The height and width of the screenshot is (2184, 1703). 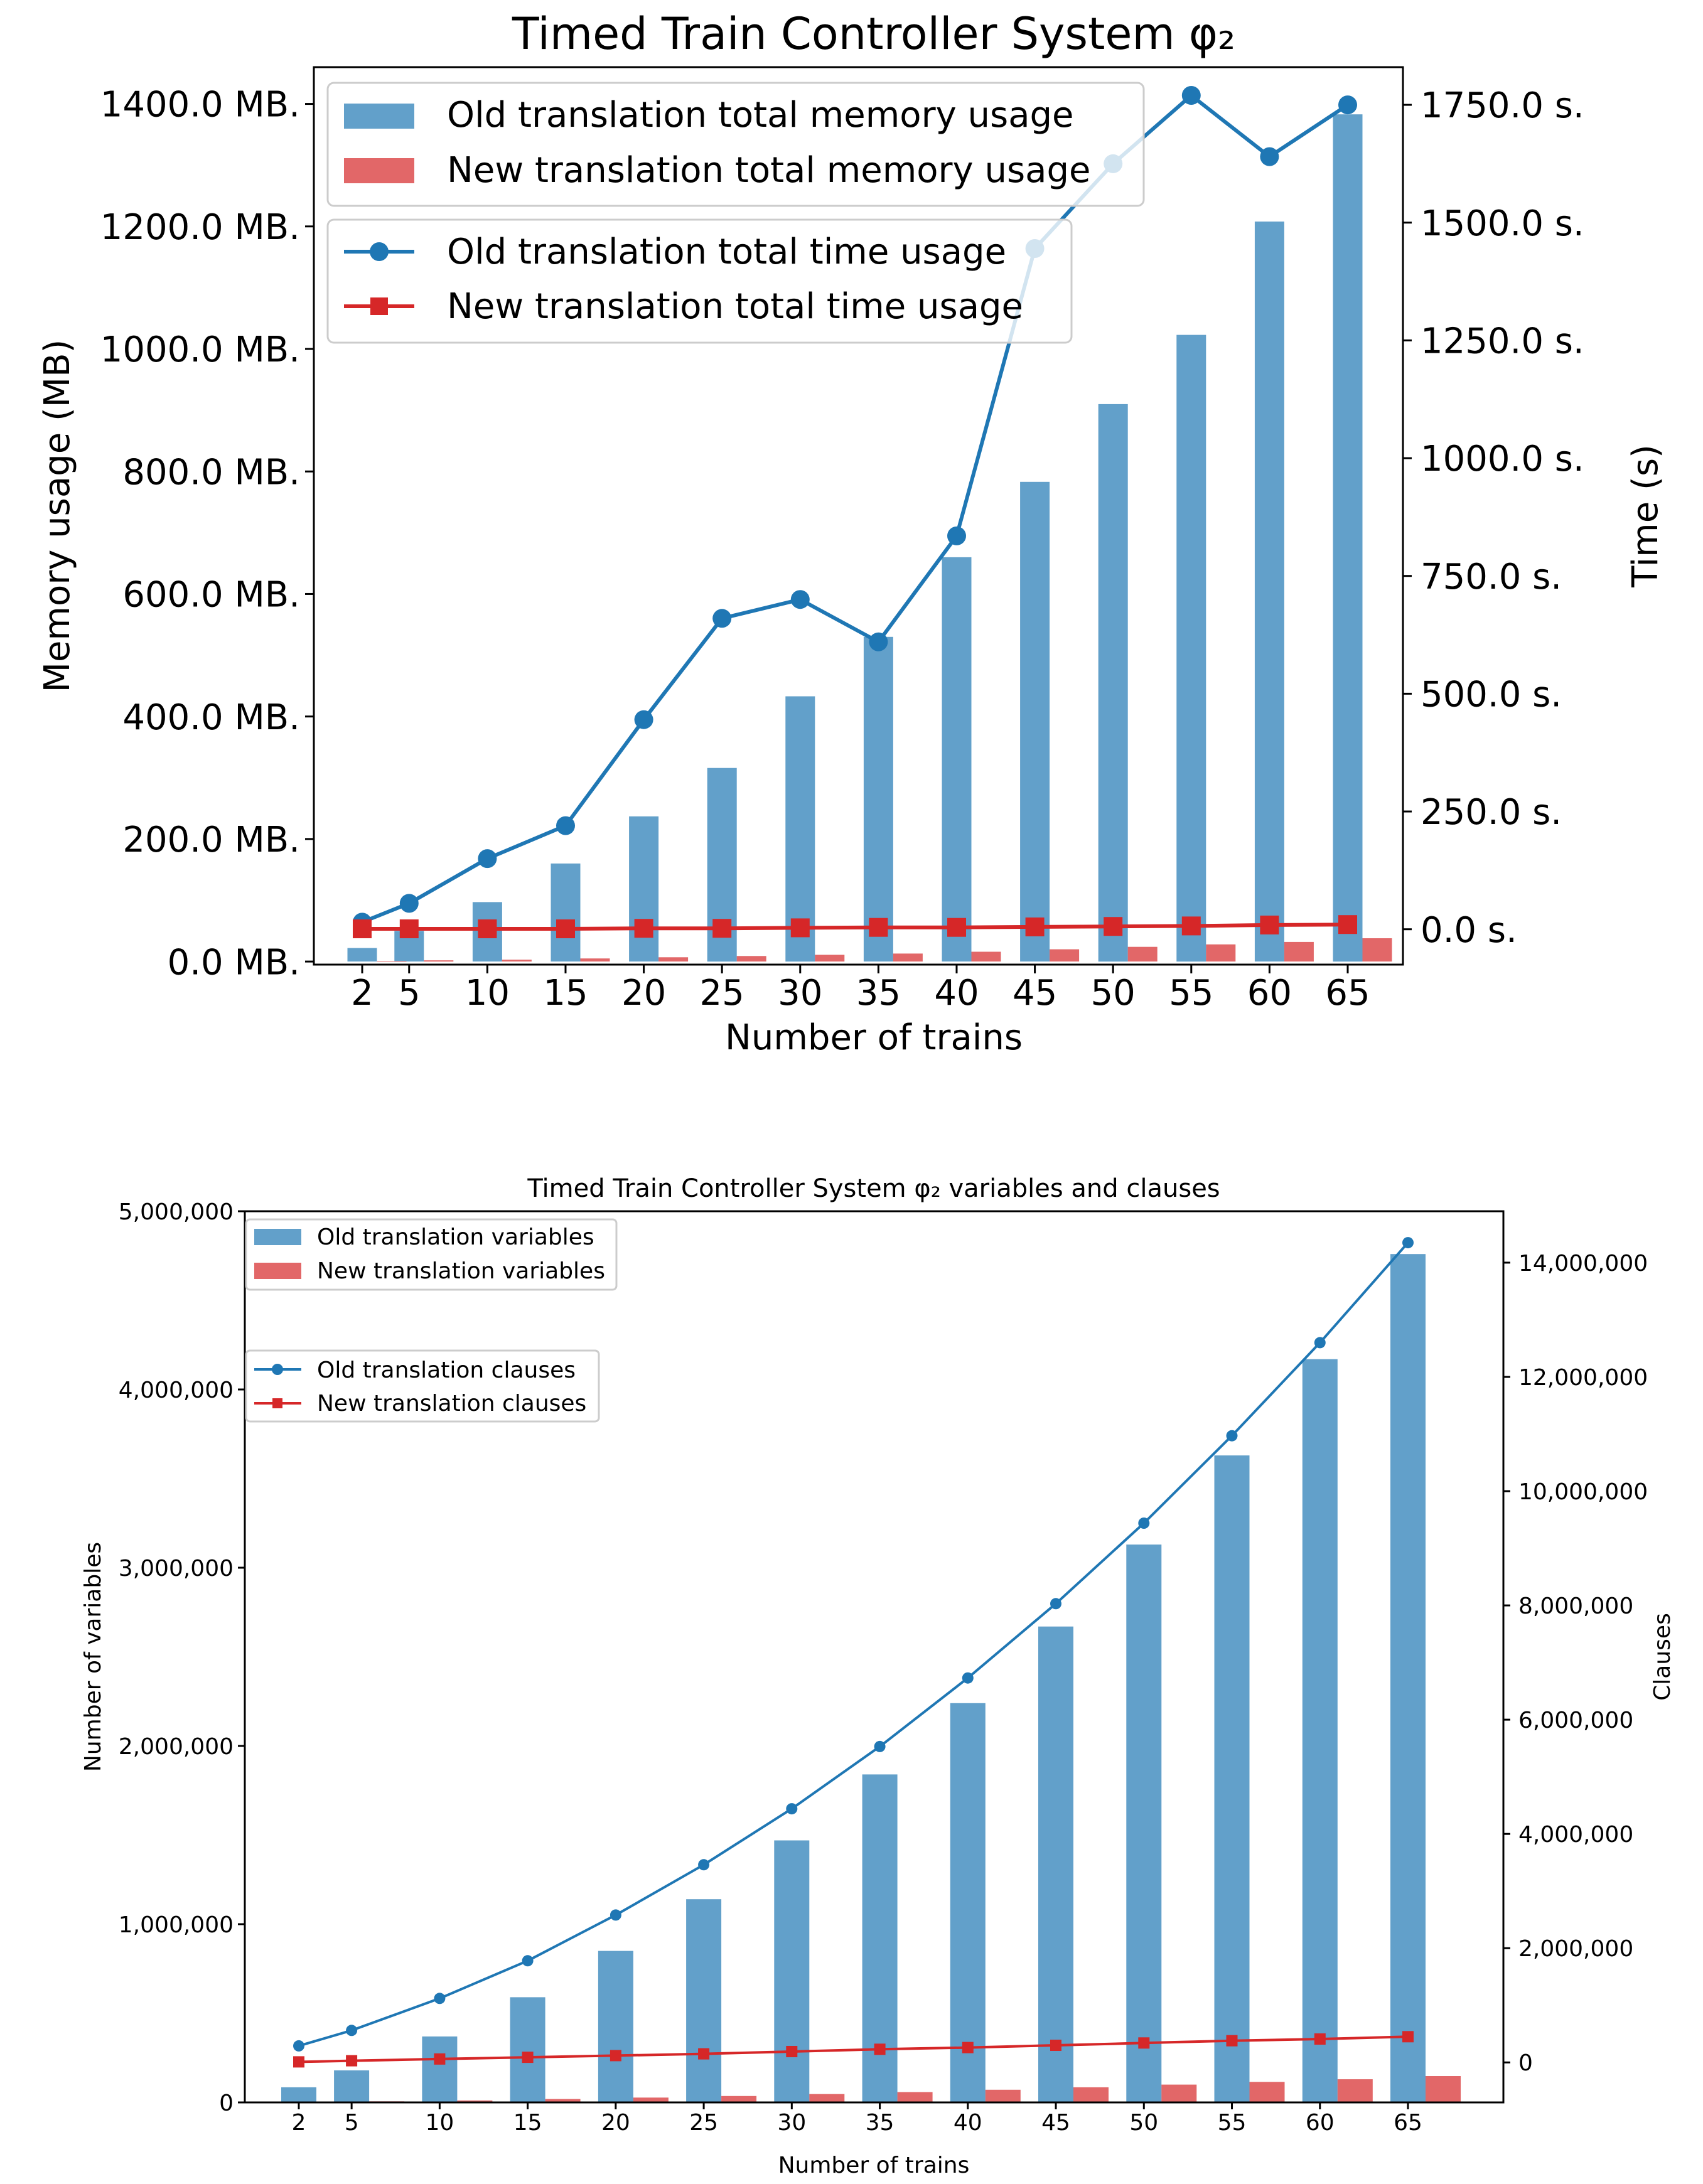 What do you see at coordinates (1502, 223) in the screenshot?
I see `y2-tick-label: 1500.0 s.` at bounding box center [1502, 223].